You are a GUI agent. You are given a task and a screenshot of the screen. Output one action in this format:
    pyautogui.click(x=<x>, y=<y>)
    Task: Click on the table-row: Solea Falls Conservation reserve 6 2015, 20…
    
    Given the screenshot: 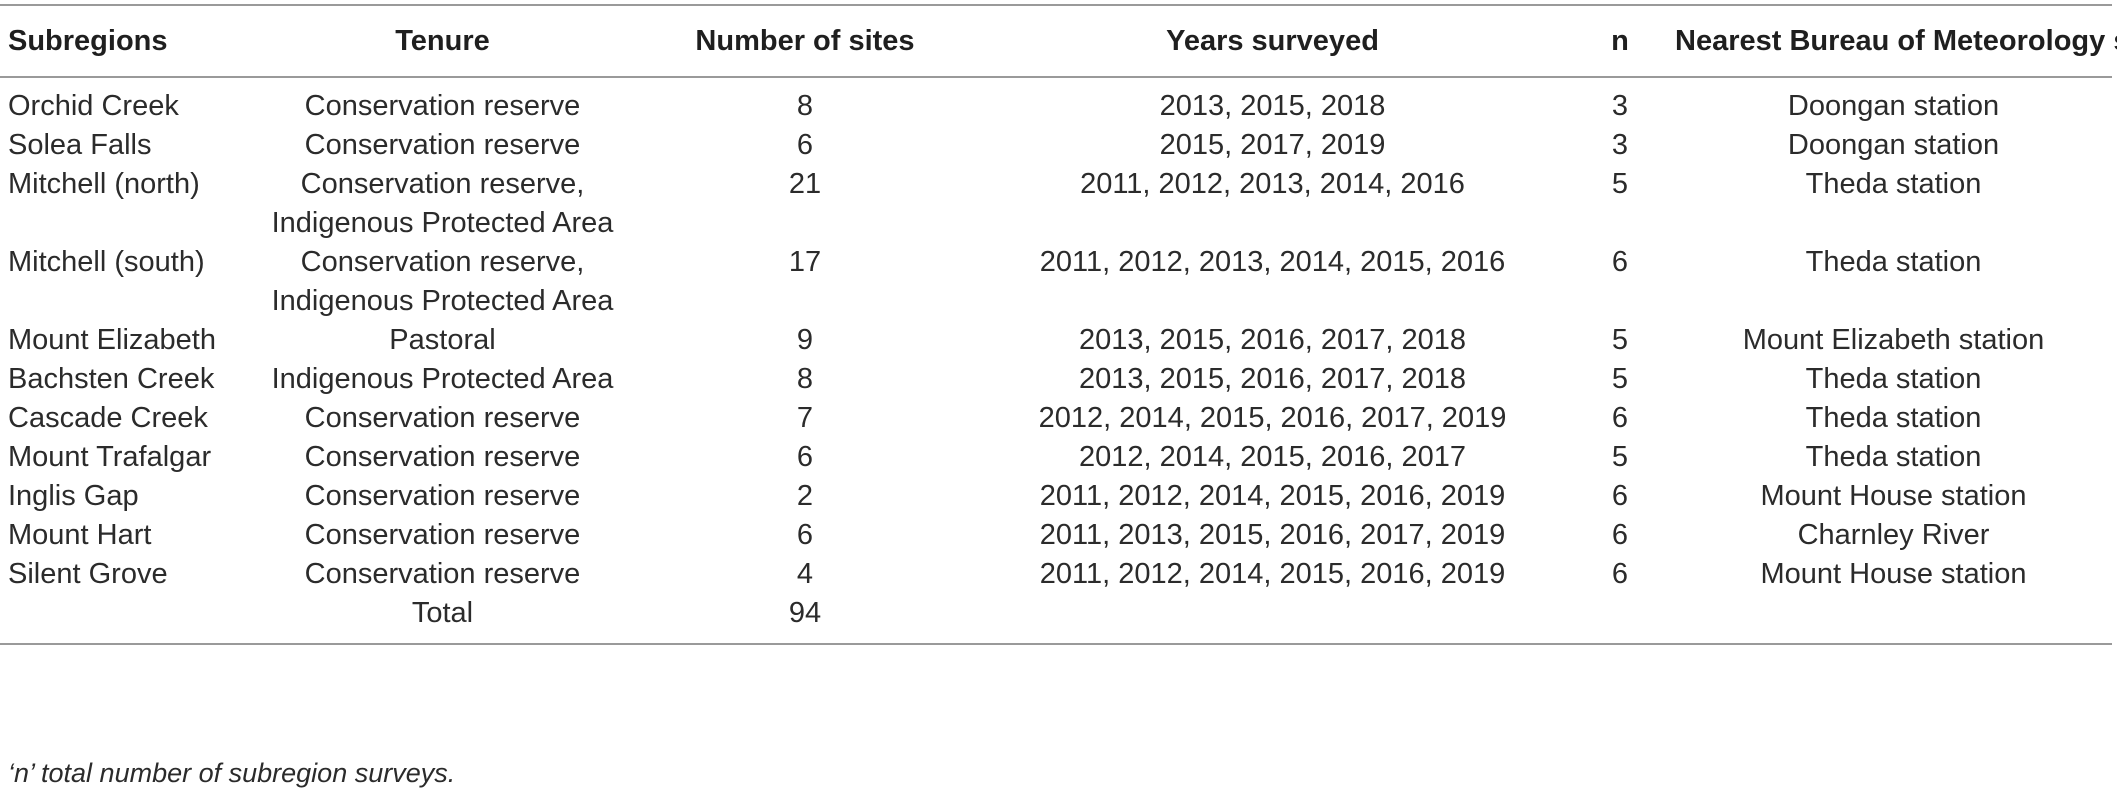 What is the action you would take?
    pyautogui.click(x=1056, y=145)
    